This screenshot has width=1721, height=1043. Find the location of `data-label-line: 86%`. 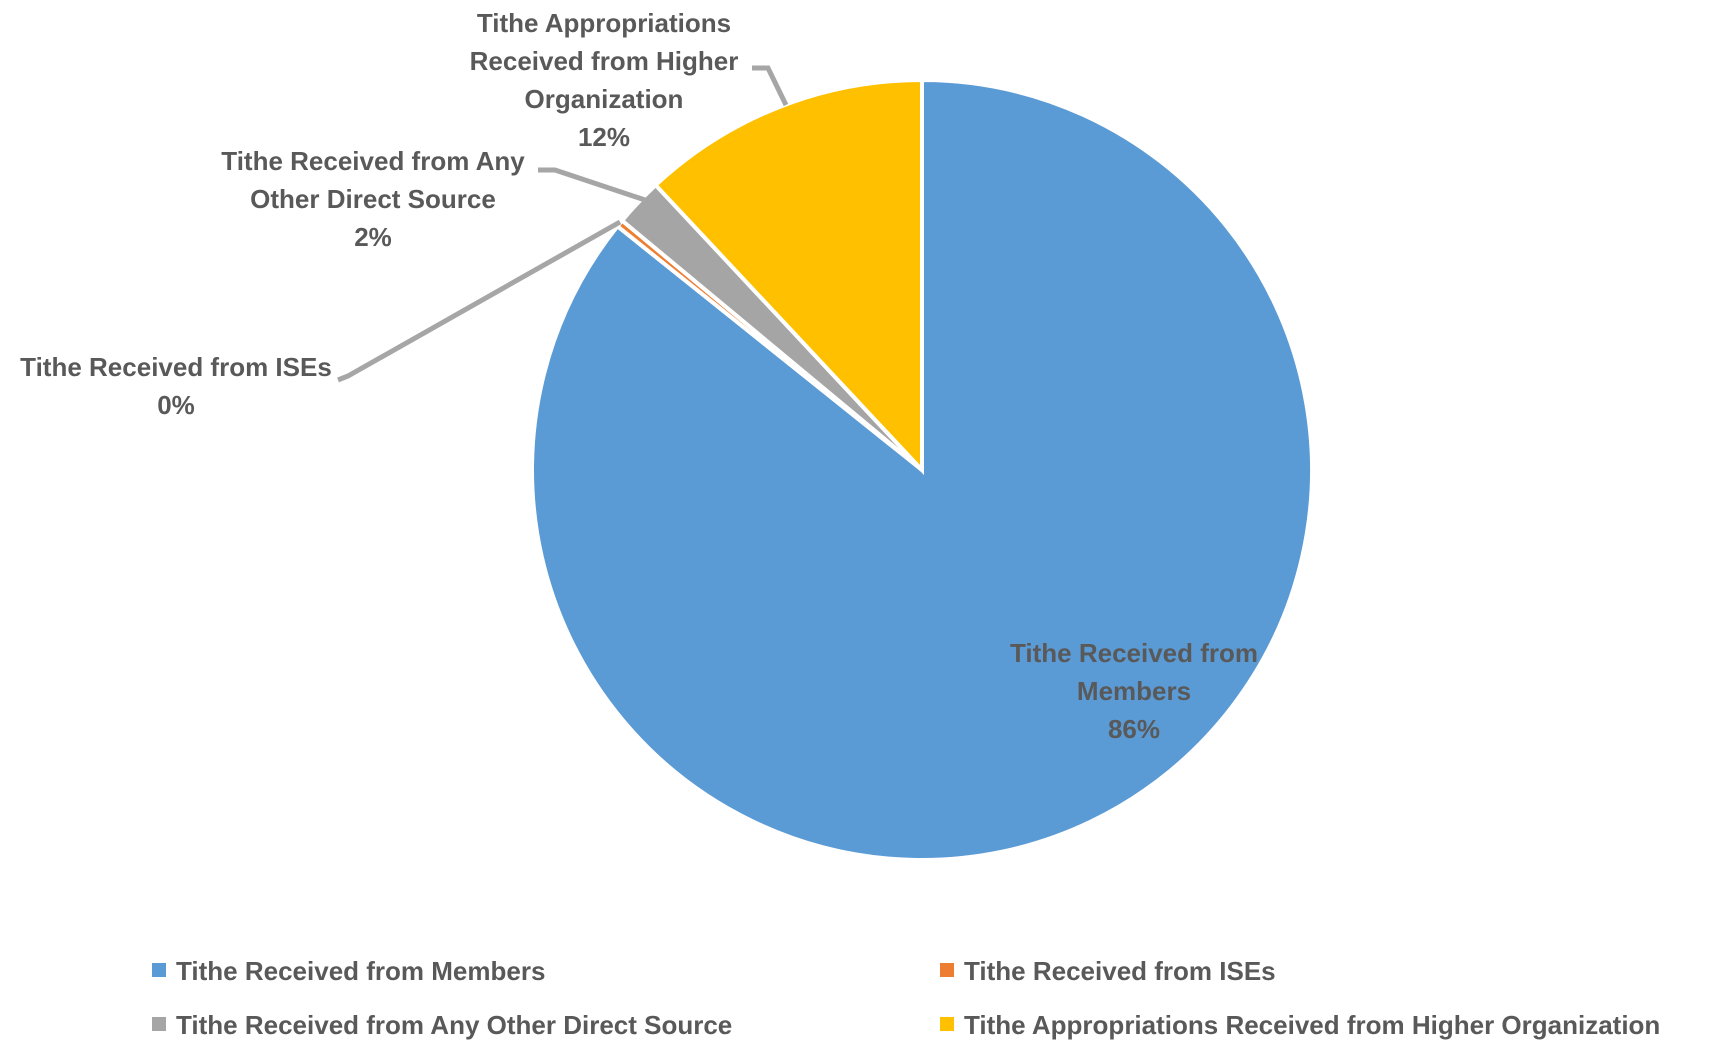

data-label-line: 86% is located at coordinates (1134, 729).